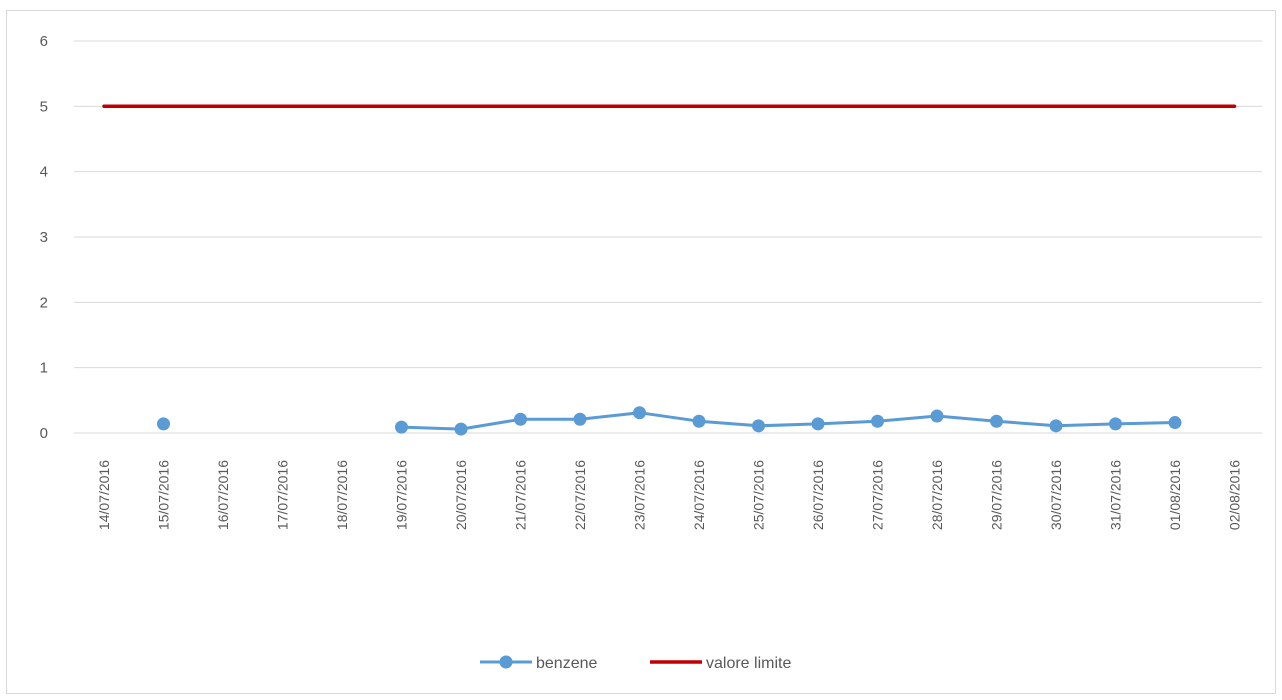 The width and height of the screenshot is (1282, 700). What do you see at coordinates (1235, 495) in the screenshot?
I see `x-tick-label: 02/08/2016` at bounding box center [1235, 495].